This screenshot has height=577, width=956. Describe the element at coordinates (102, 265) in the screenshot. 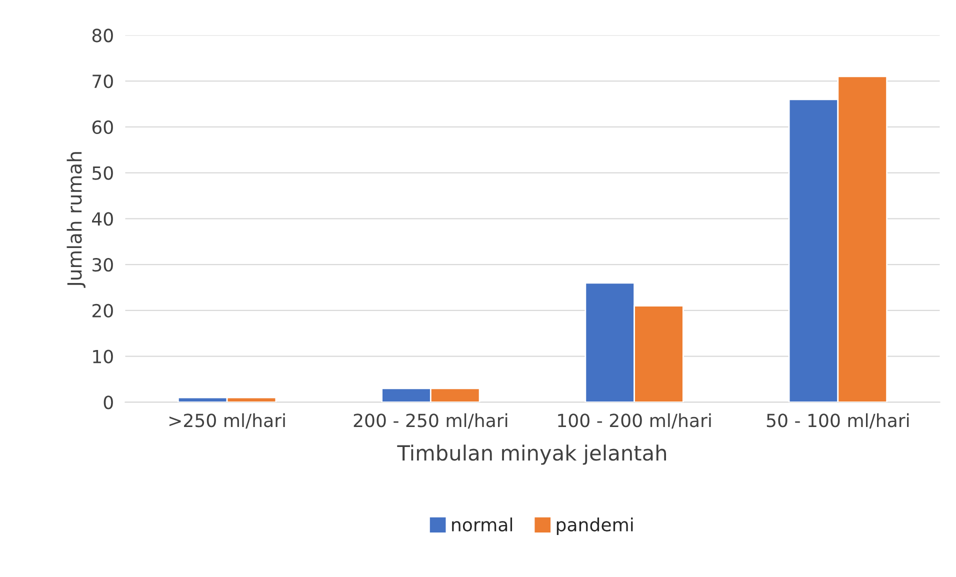

I see `y-tick-label: 30` at that location.